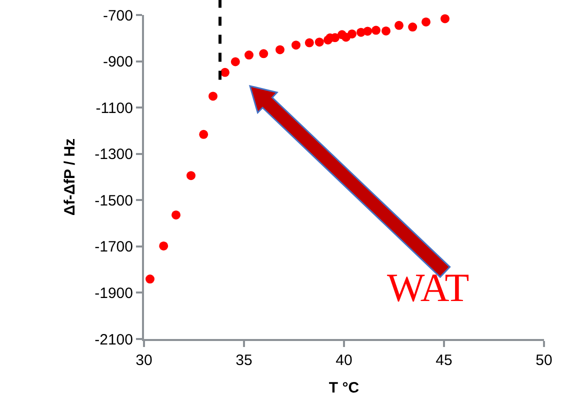  I want to click on x-tick-label: 35, so click(244, 360).